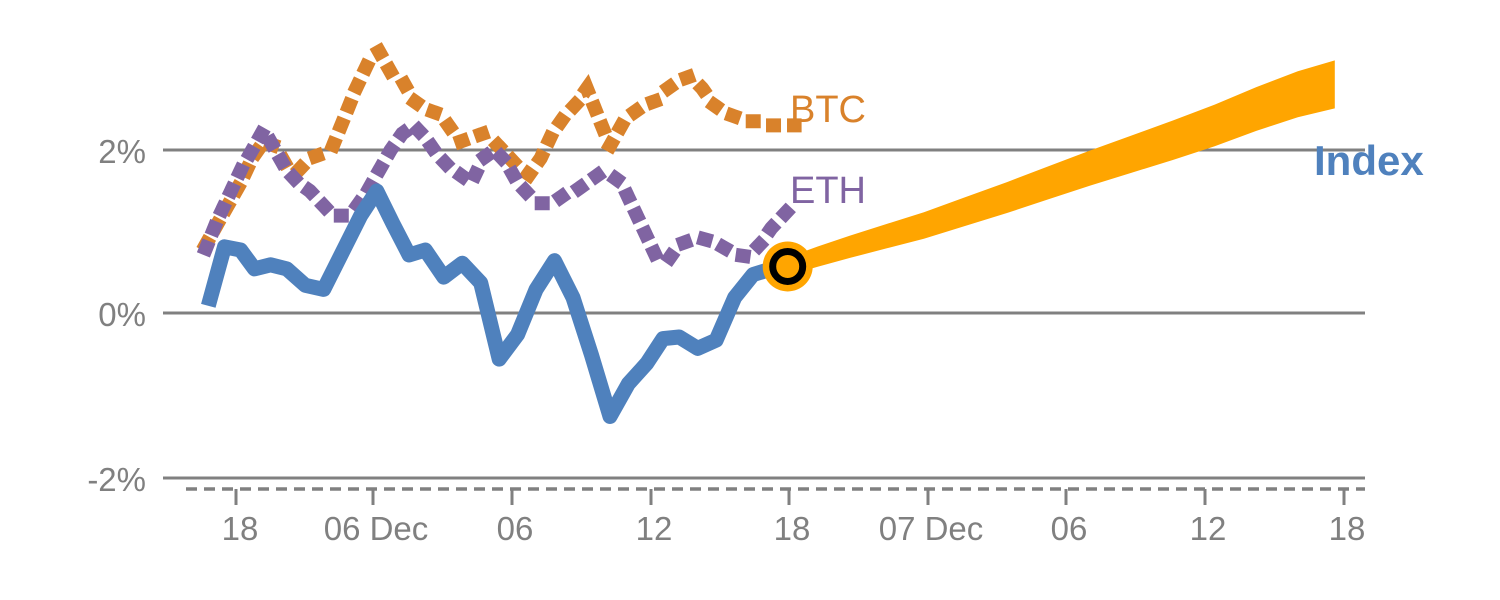 This screenshot has width=1500, height=600. I want to click on series-line, so click(500, 192).